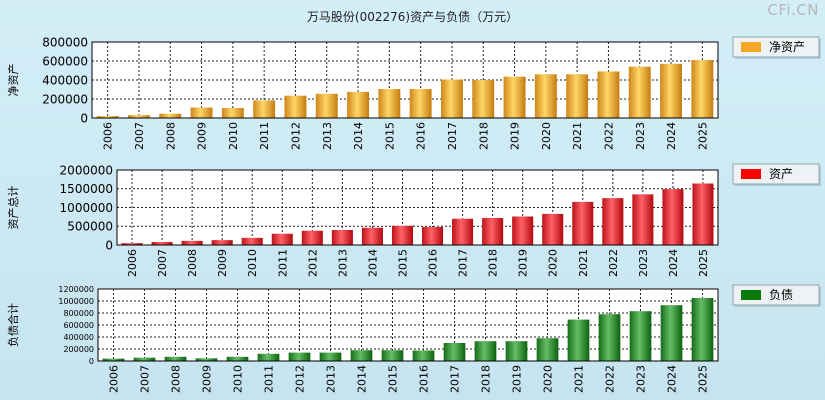 Image resolution: width=825 pixels, height=400 pixels. Describe the element at coordinates (295, 106) in the screenshot. I see `bar-2012` at that location.